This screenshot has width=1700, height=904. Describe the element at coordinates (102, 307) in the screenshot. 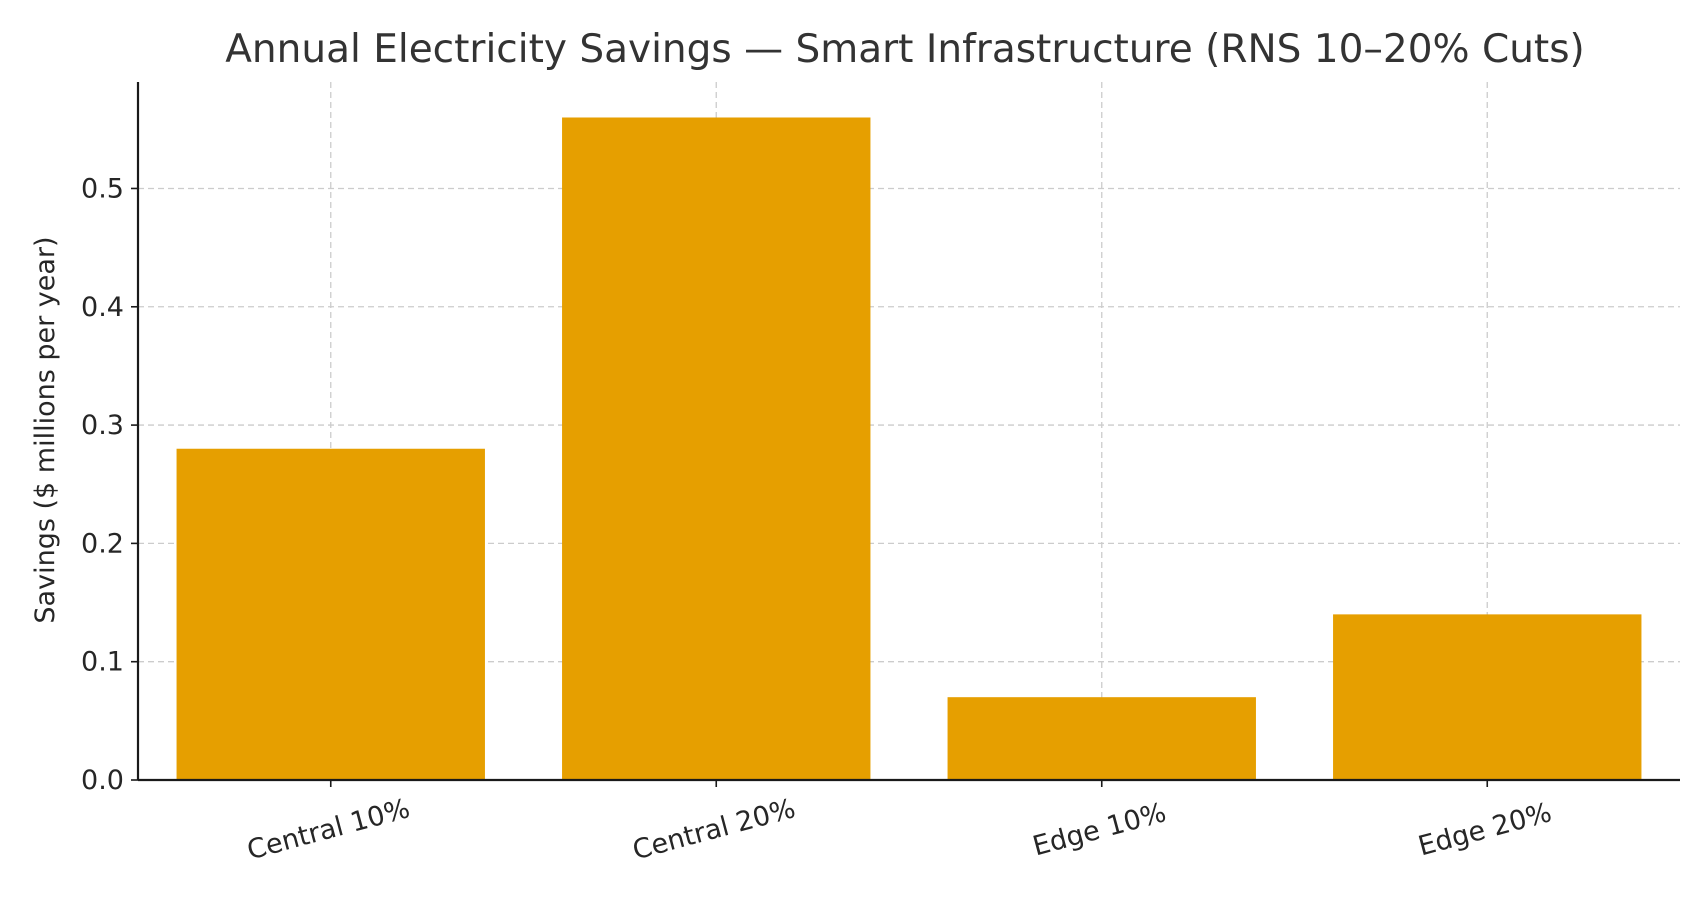

I see `y-tick-label: 0.4` at that location.